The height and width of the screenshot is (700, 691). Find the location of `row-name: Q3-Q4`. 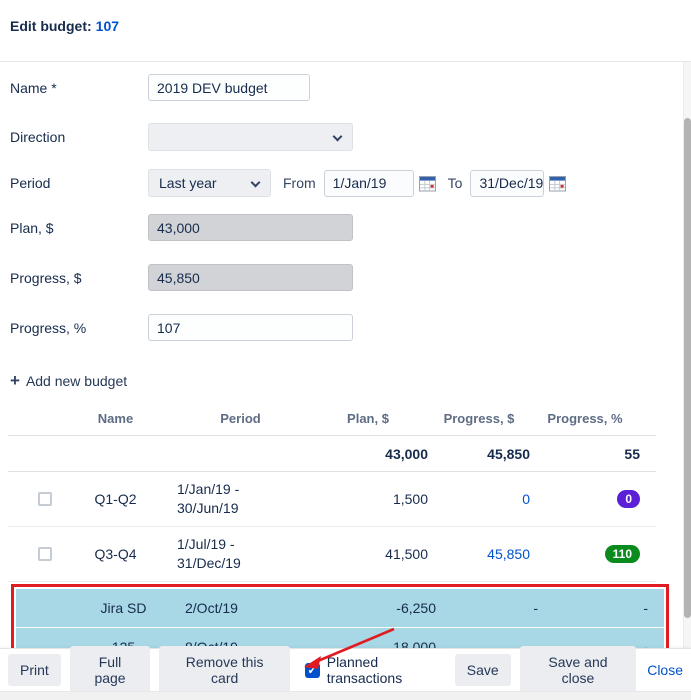

row-name: Q3-Q4 is located at coordinates (115, 554).